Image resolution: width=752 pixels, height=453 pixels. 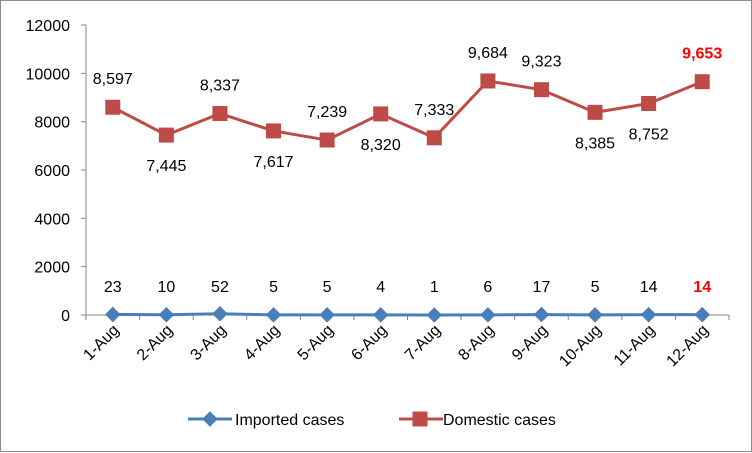 What do you see at coordinates (542, 287) in the screenshot?
I see `imported-data-label: 17` at bounding box center [542, 287].